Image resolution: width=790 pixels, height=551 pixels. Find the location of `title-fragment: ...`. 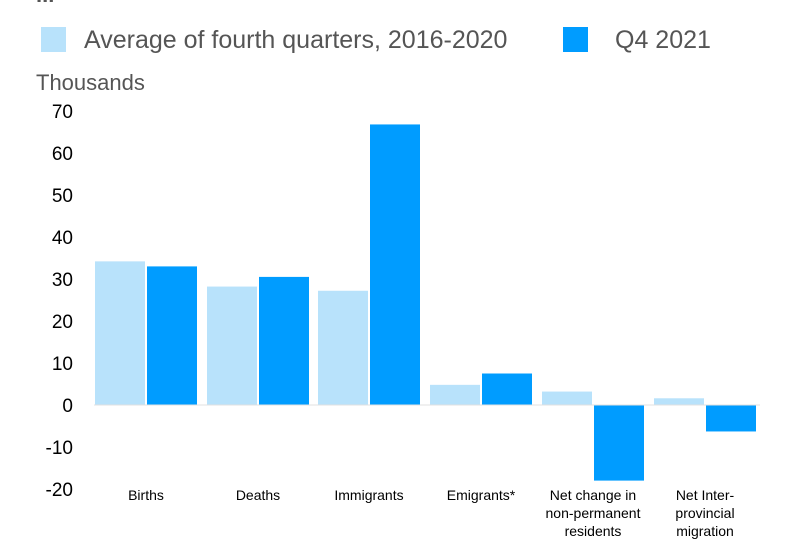

title-fragment: ... is located at coordinates (45, 3).